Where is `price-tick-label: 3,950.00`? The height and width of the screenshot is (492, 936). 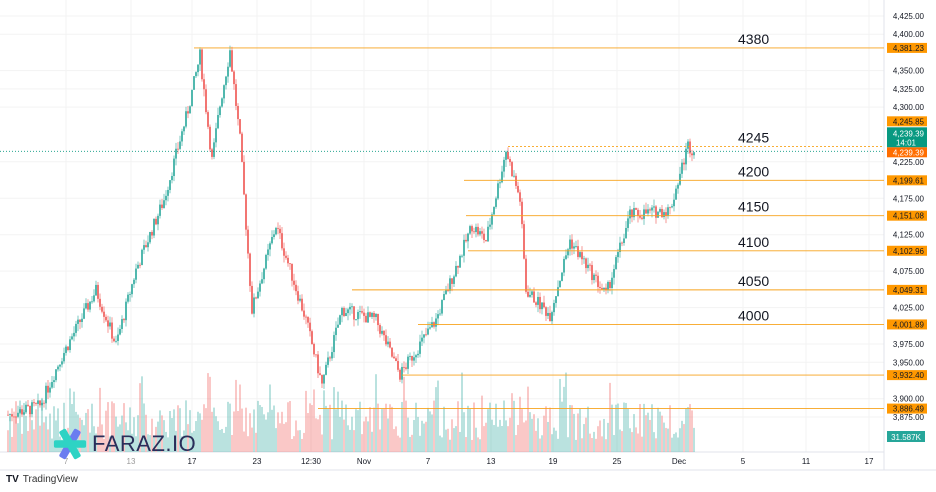
price-tick-label: 3,950.00 is located at coordinates (909, 362).